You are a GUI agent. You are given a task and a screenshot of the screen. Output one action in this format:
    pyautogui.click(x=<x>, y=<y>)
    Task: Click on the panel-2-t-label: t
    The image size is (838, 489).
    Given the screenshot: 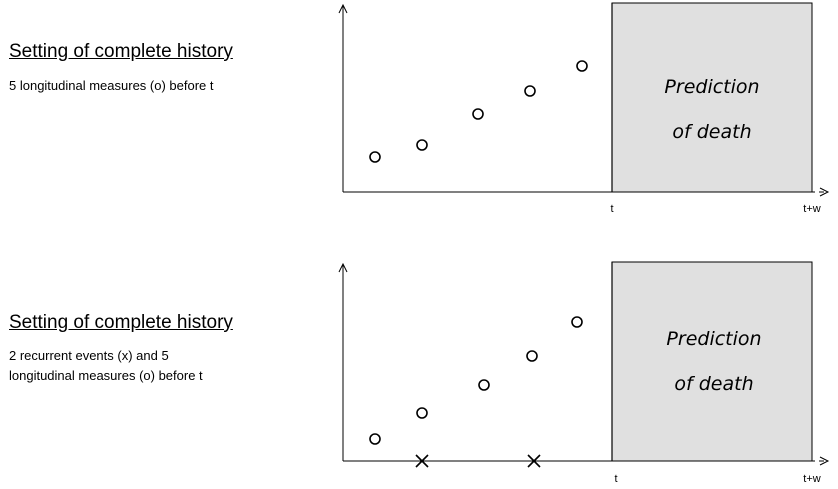 What is the action you would take?
    pyautogui.click(x=615, y=479)
    